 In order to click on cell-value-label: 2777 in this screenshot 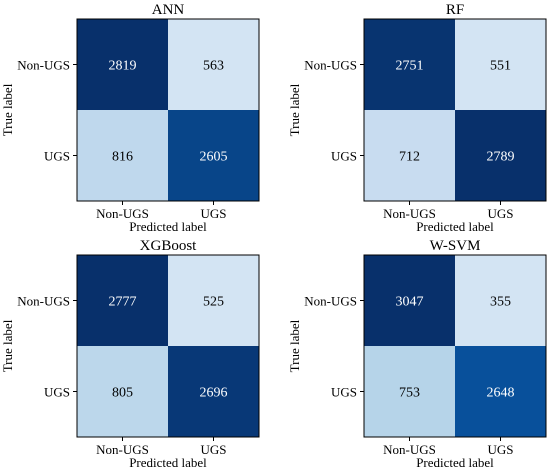, I will do `click(123, 302)`.